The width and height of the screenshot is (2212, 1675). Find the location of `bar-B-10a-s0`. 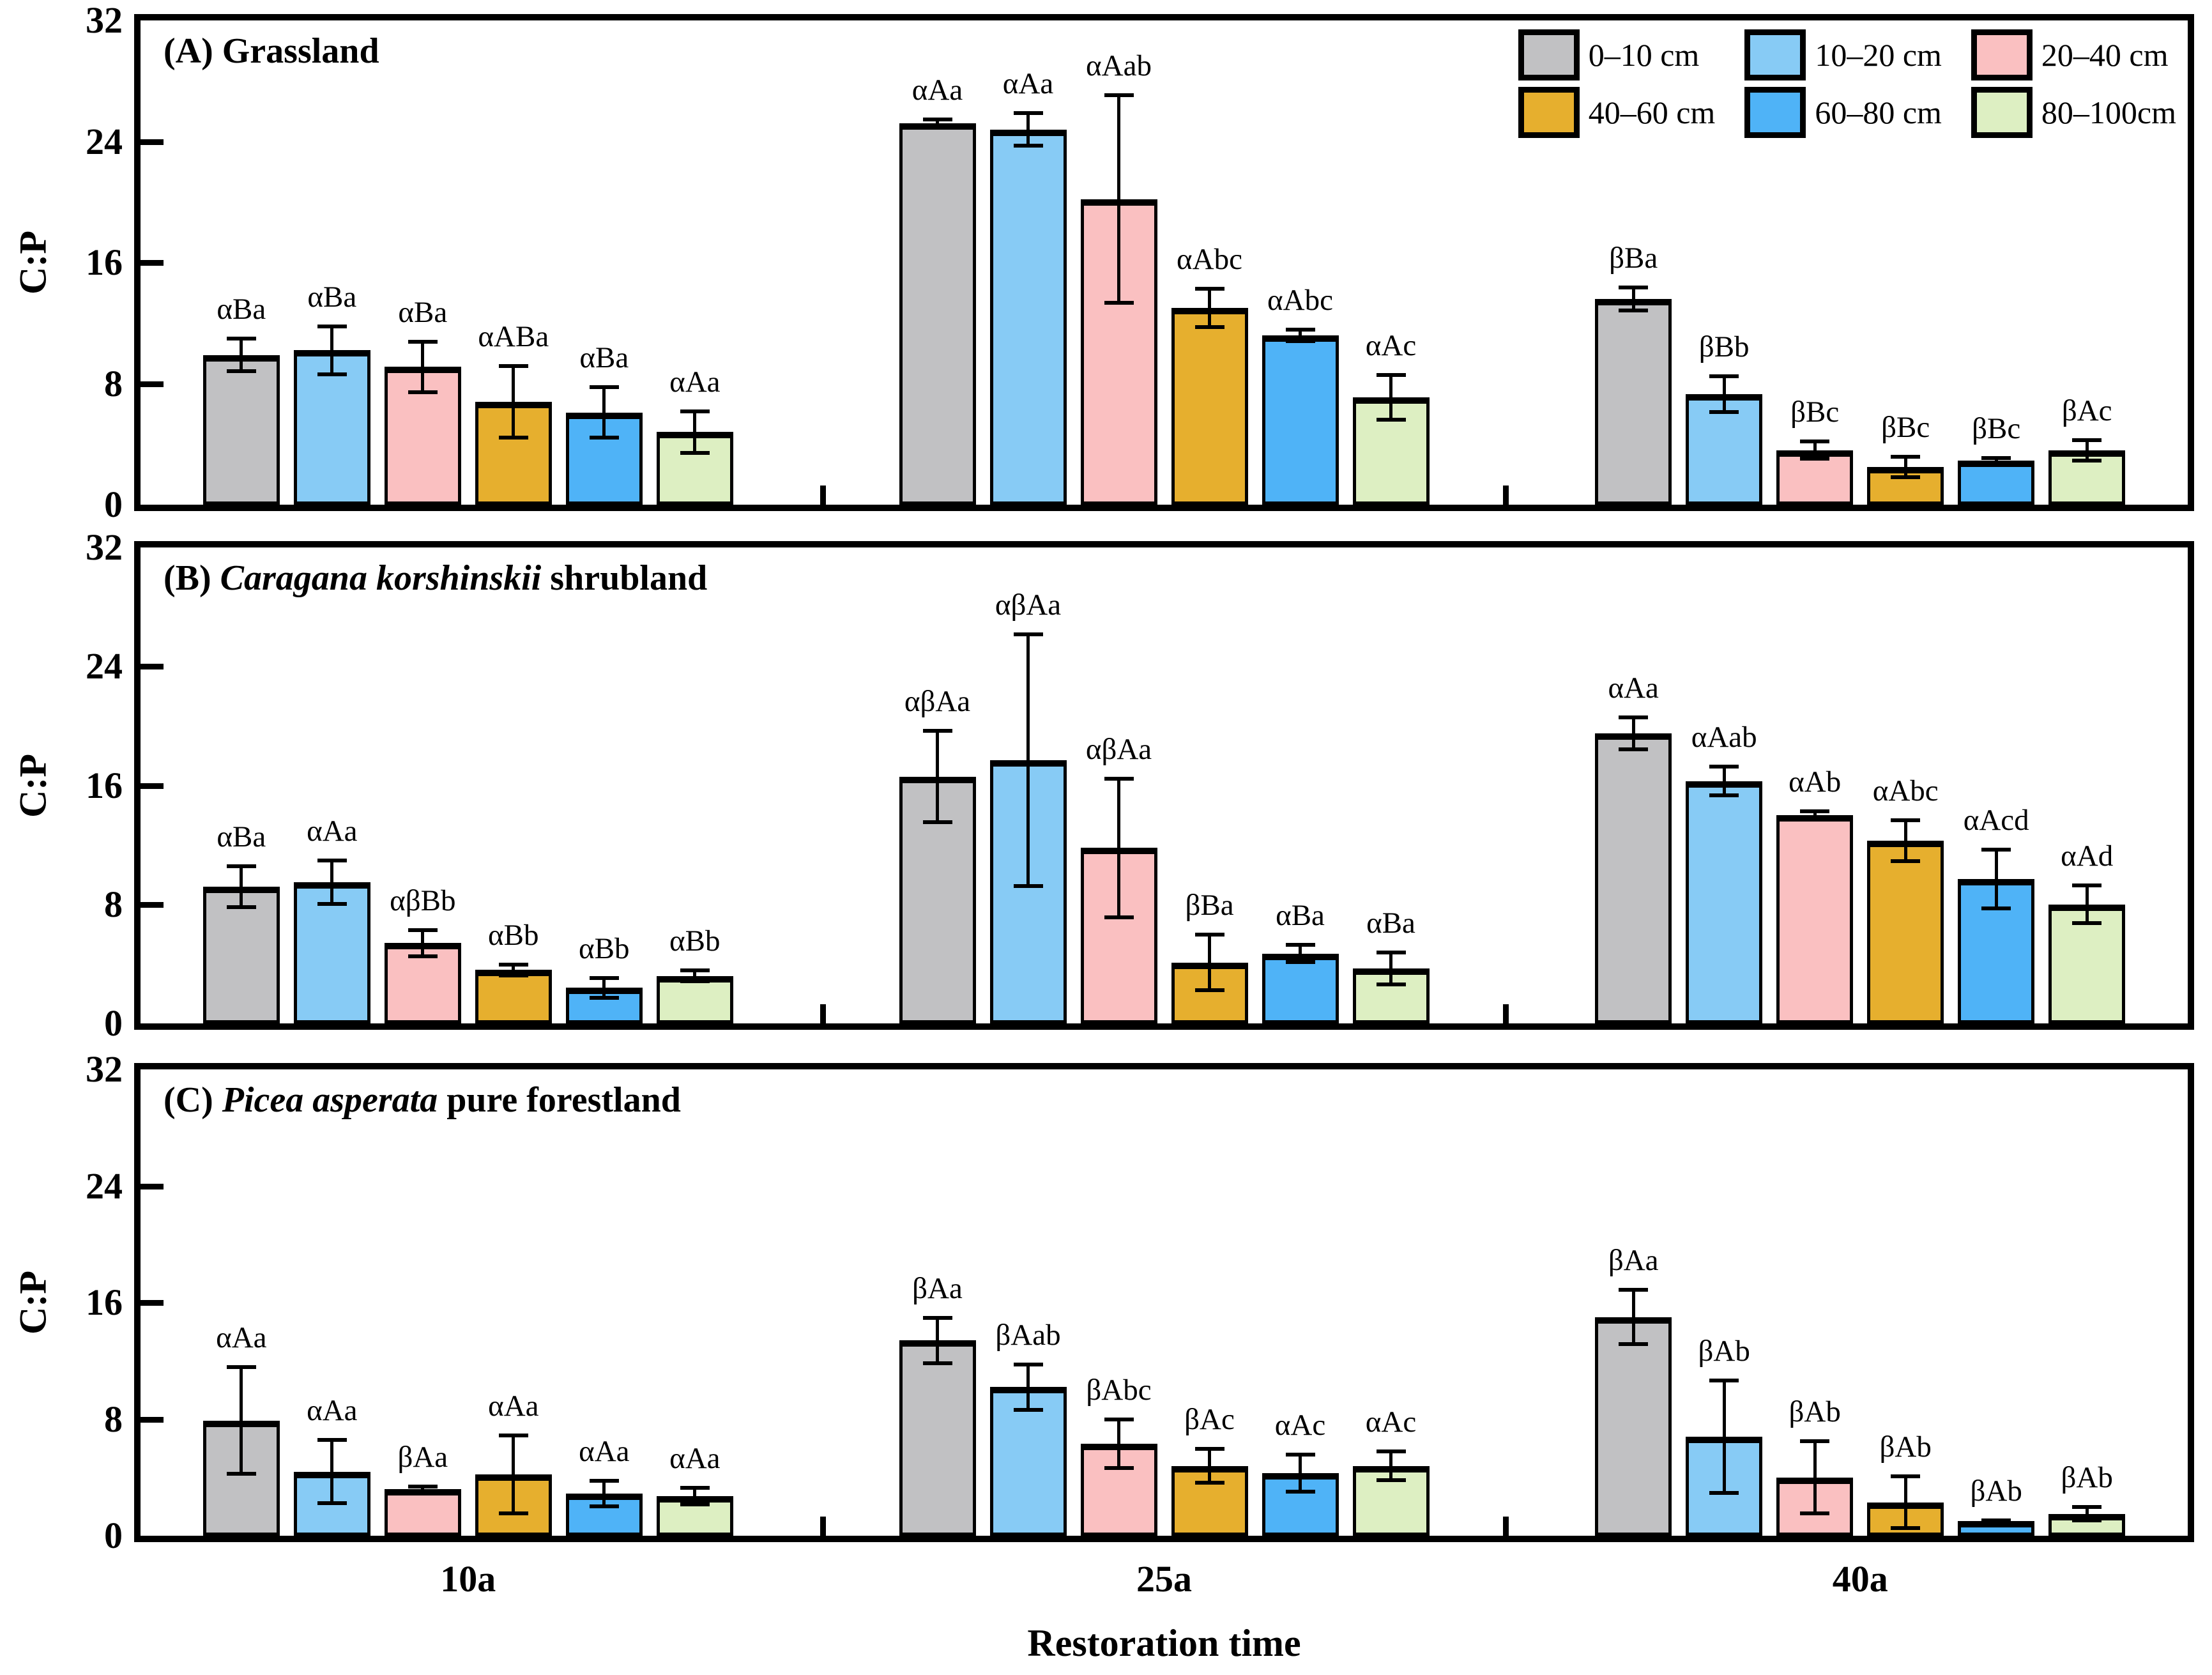

bar-B-10a-s0 is located at coordinates (241, 954).